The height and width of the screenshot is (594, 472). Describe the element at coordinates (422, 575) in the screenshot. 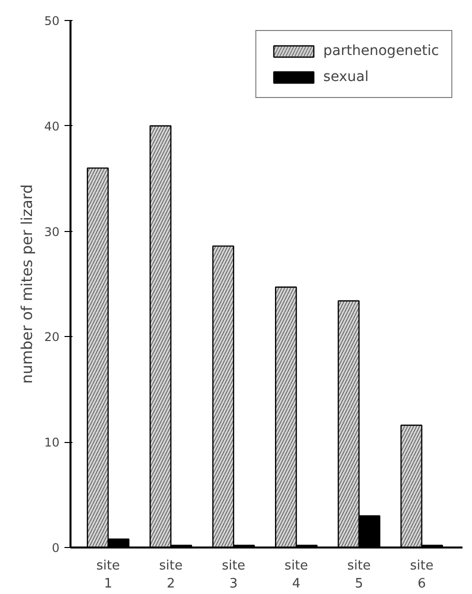

I see `x-tick-label: site 6` at that location.